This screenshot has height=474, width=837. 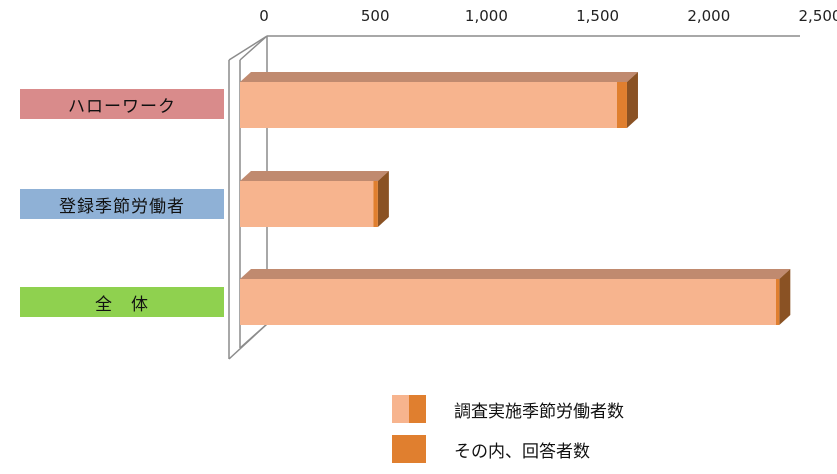 I want to click on x-tick-label: 1,500, so click(x=597, y=16).